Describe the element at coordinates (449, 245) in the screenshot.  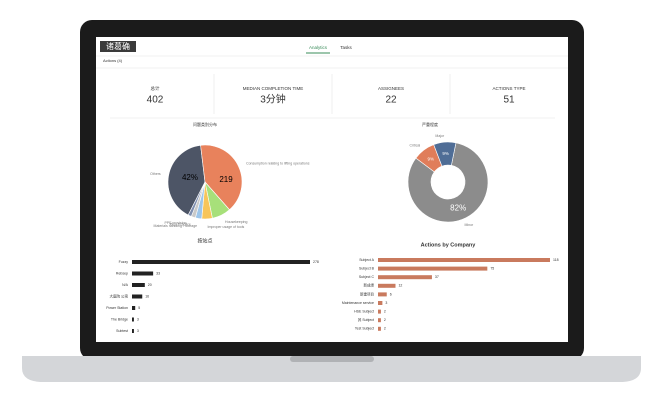
I see `bars-title: Actions by Company` at that location.